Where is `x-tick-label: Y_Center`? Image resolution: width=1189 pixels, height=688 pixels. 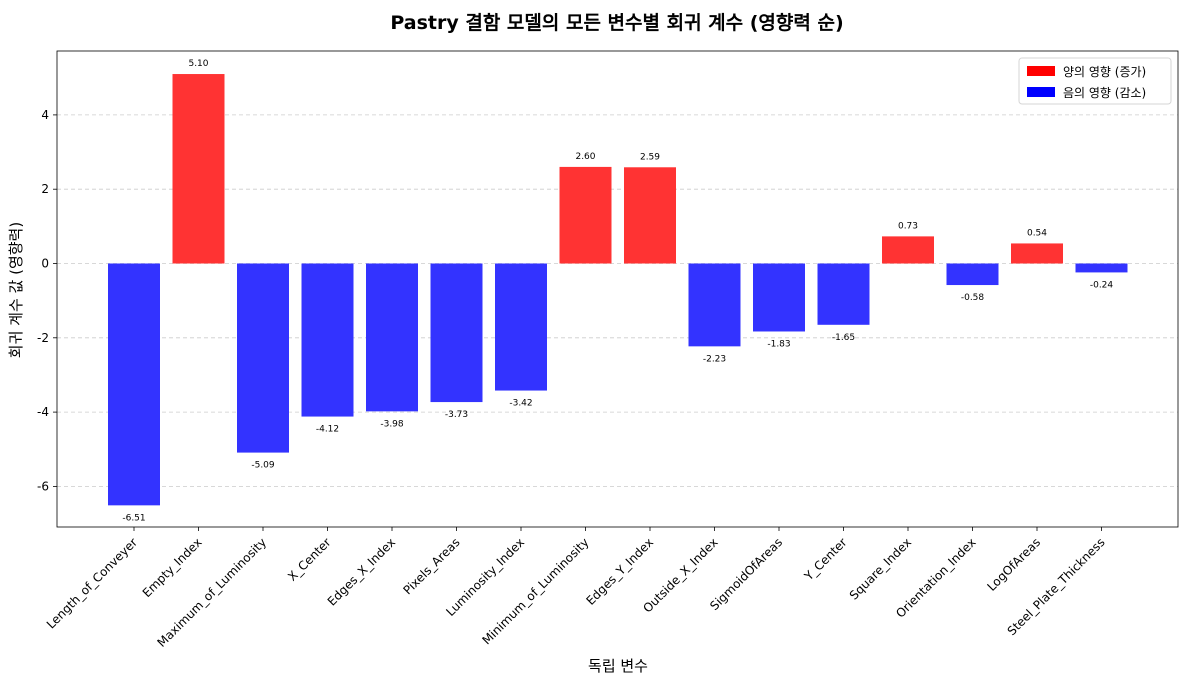 x-tick-label: Y_Center is located at coordinates (825, 559).